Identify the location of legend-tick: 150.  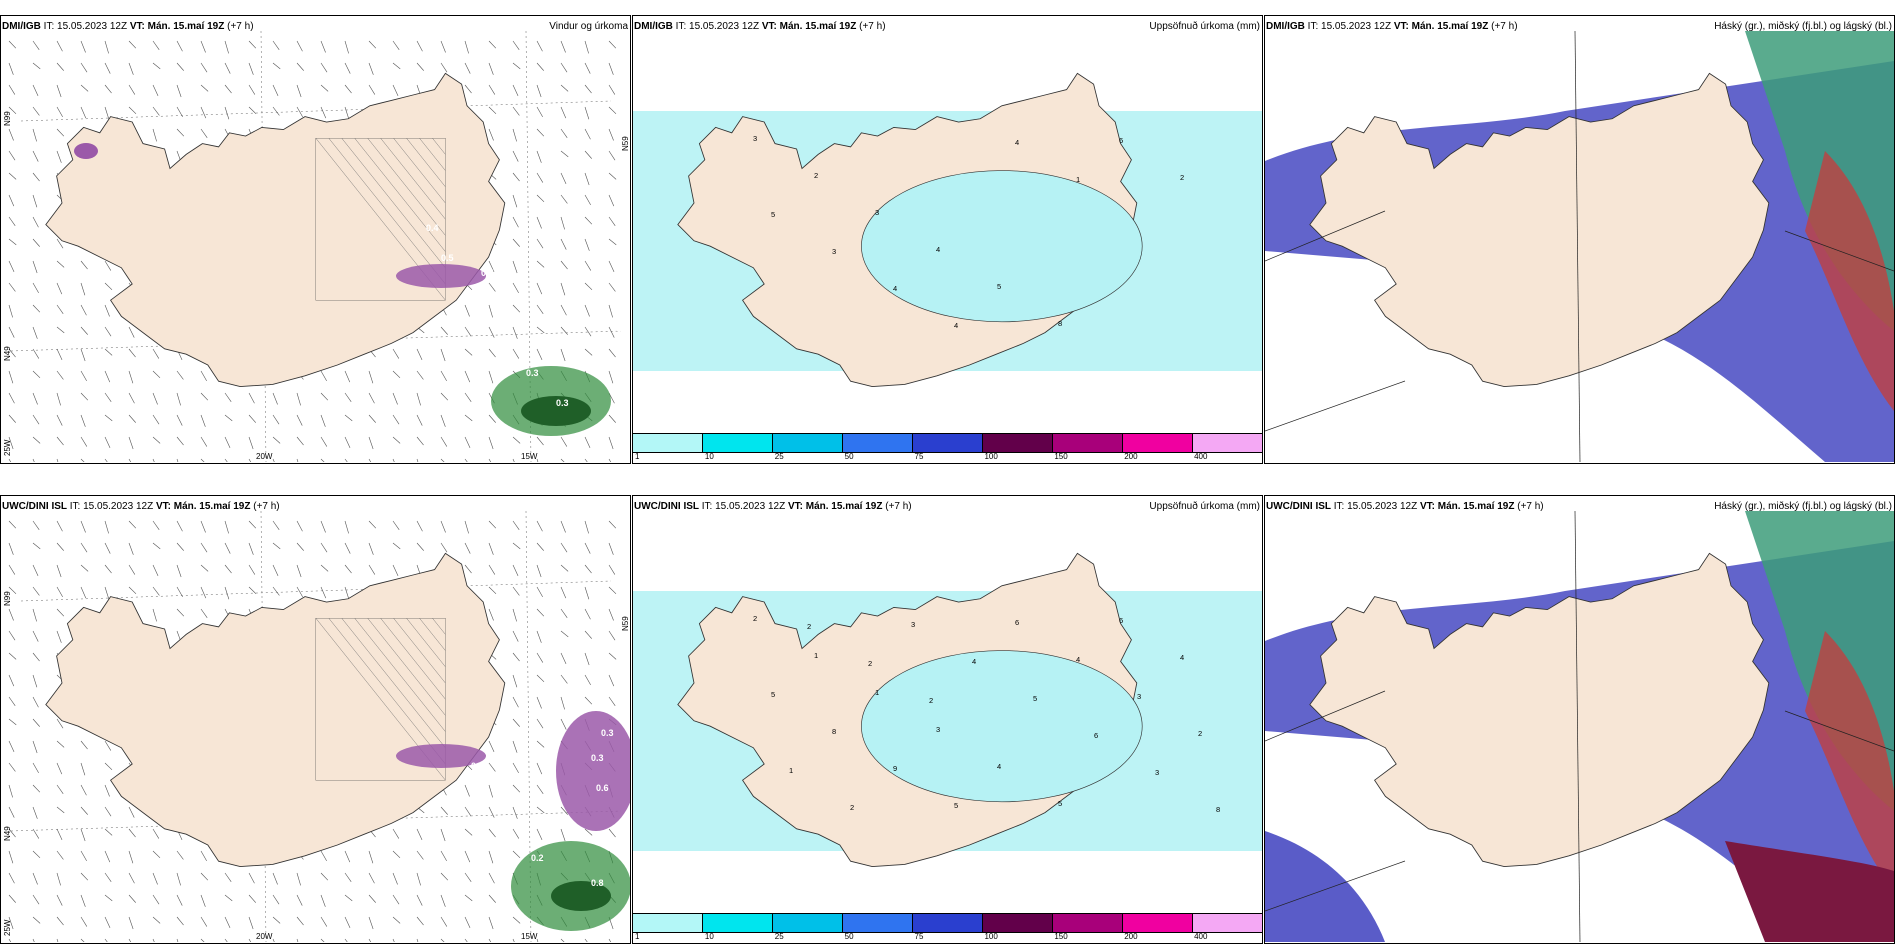
(1061, 936).